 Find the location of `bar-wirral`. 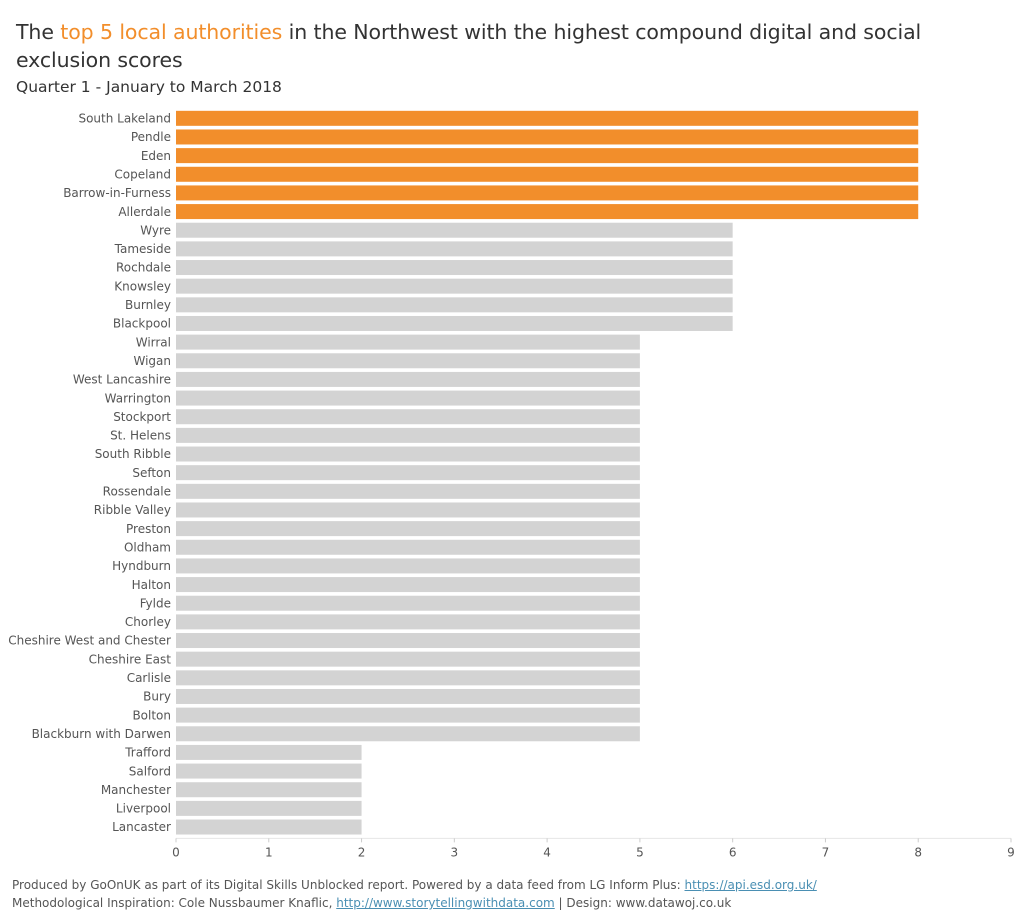

bar-wirral is located at coordinates (408, 342).